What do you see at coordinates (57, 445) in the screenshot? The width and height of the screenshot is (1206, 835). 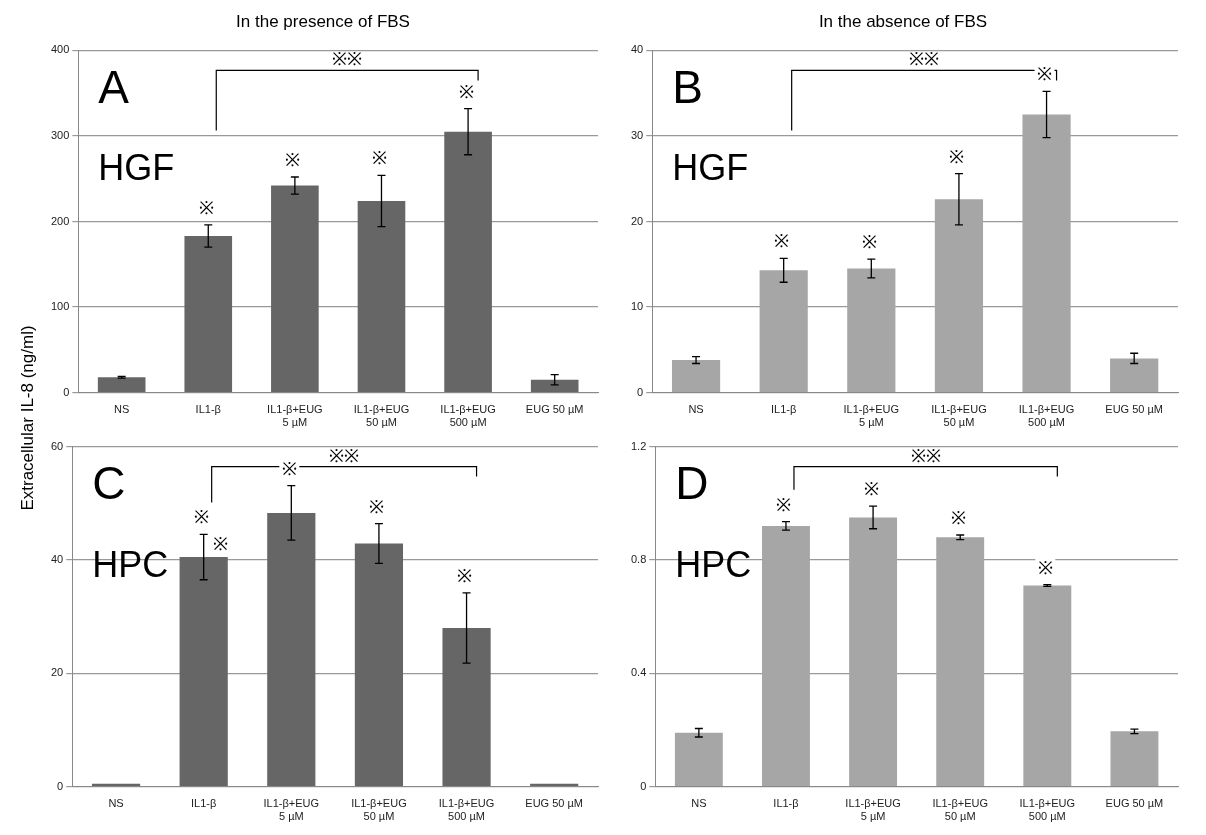 I see `y-tick-label: 60` at bounding box center [57, 445].